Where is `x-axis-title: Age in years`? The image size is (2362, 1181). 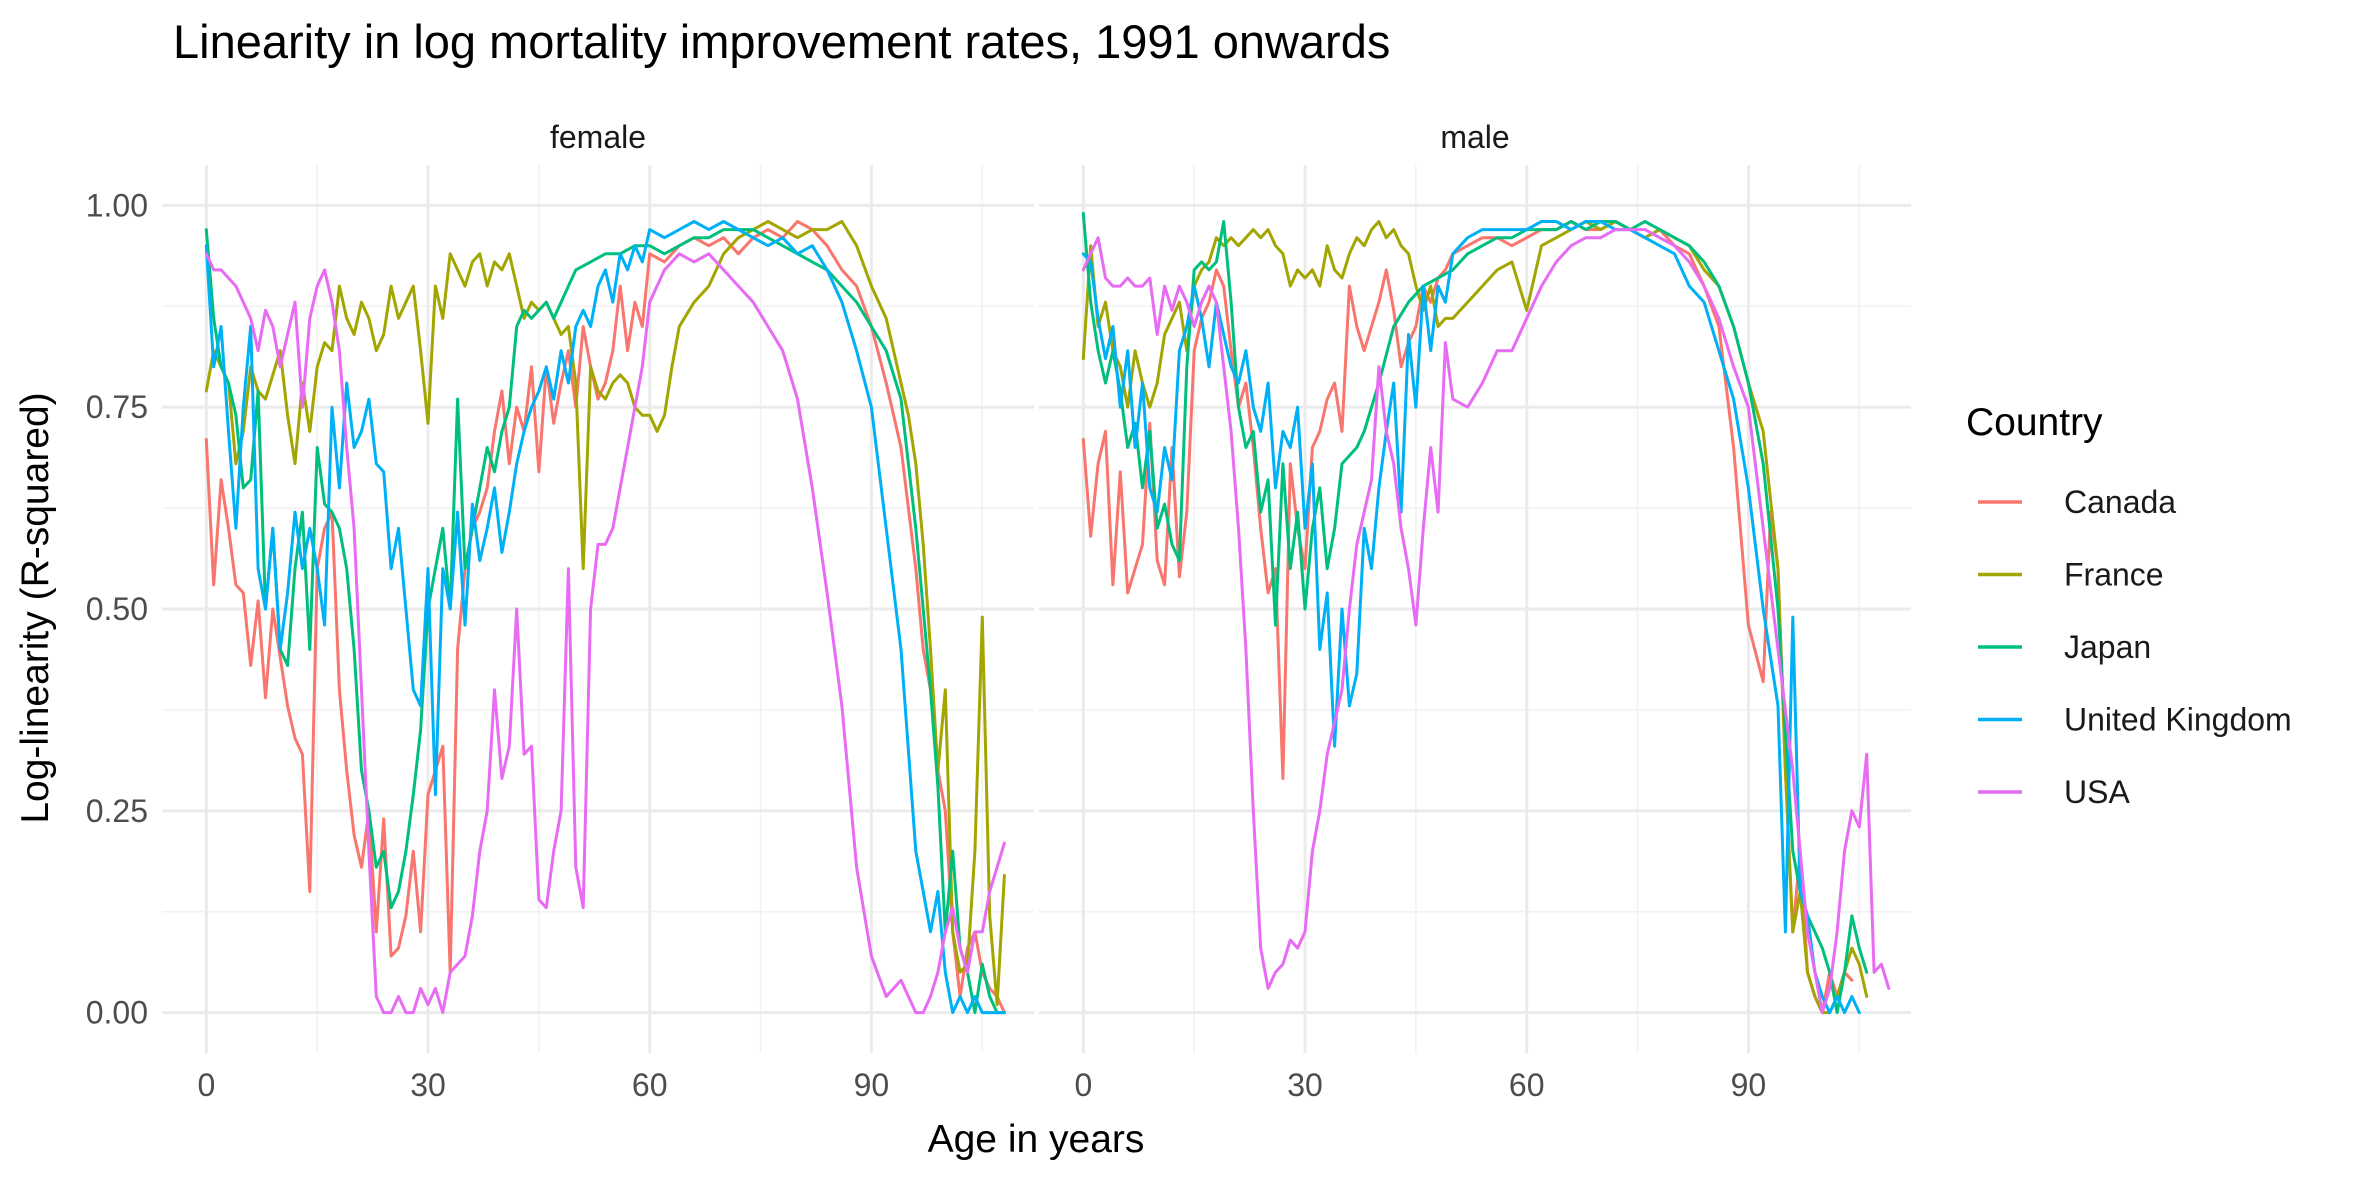 x-axis-title: Age in years is located at coordinates (1036, 1139).